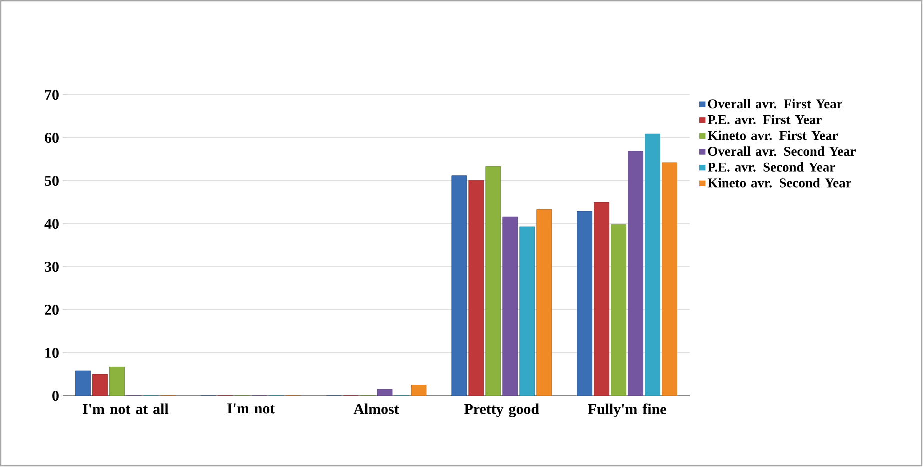  I want to click on y-tick-label: 10, so click(52, 353).